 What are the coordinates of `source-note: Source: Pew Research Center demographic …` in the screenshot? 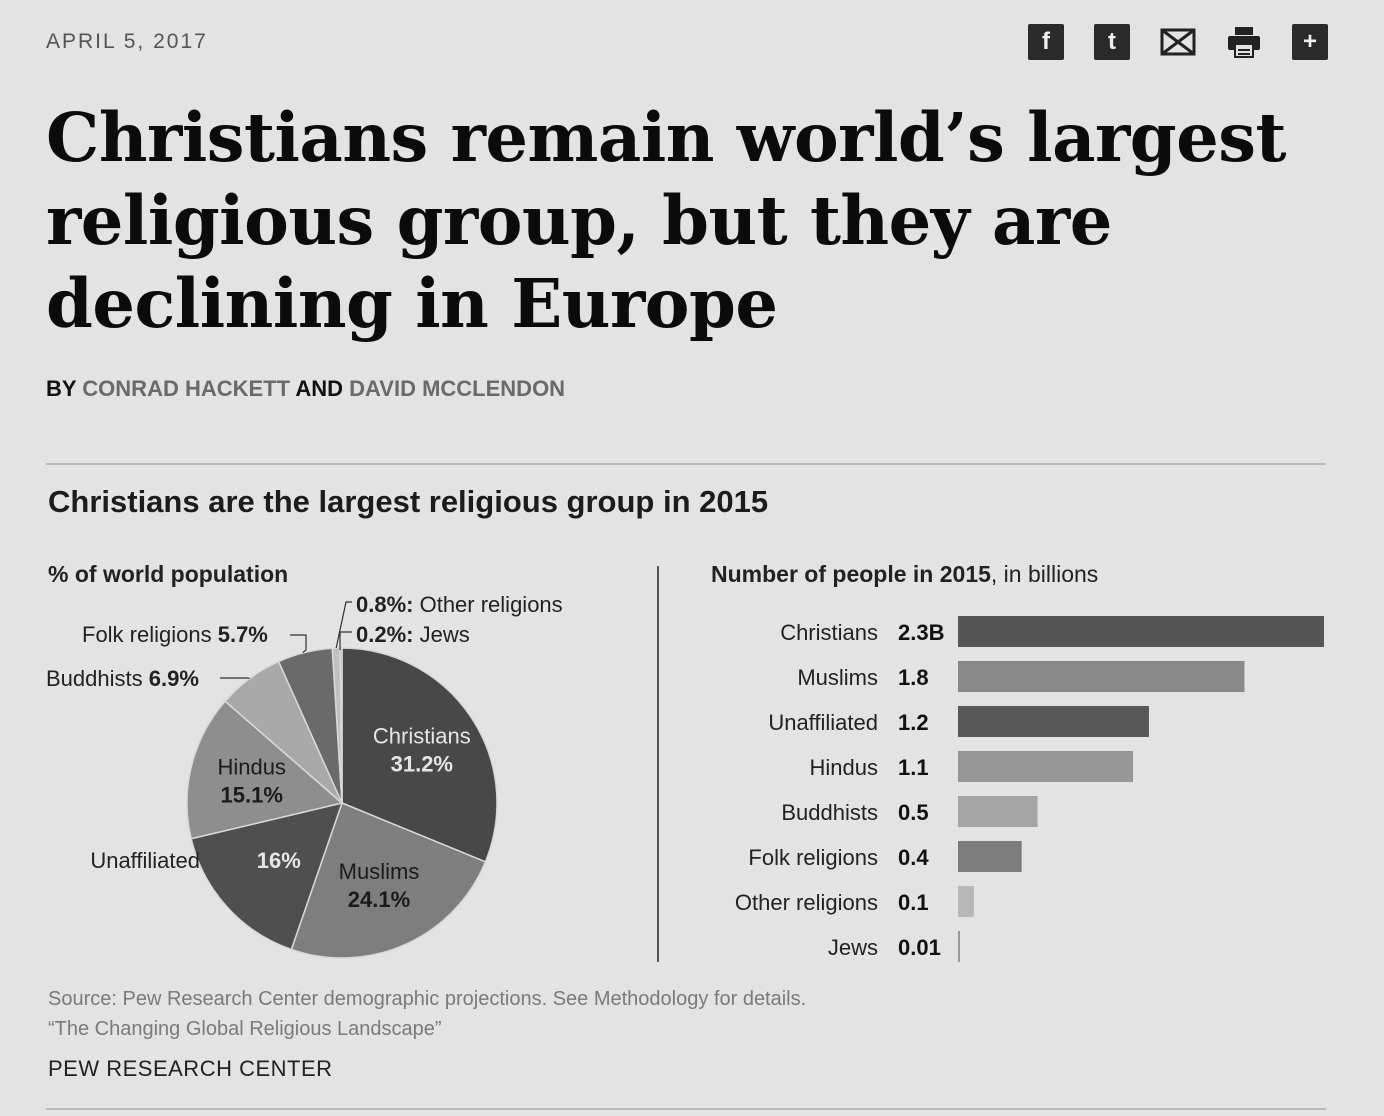 It's located at (427, 1014).